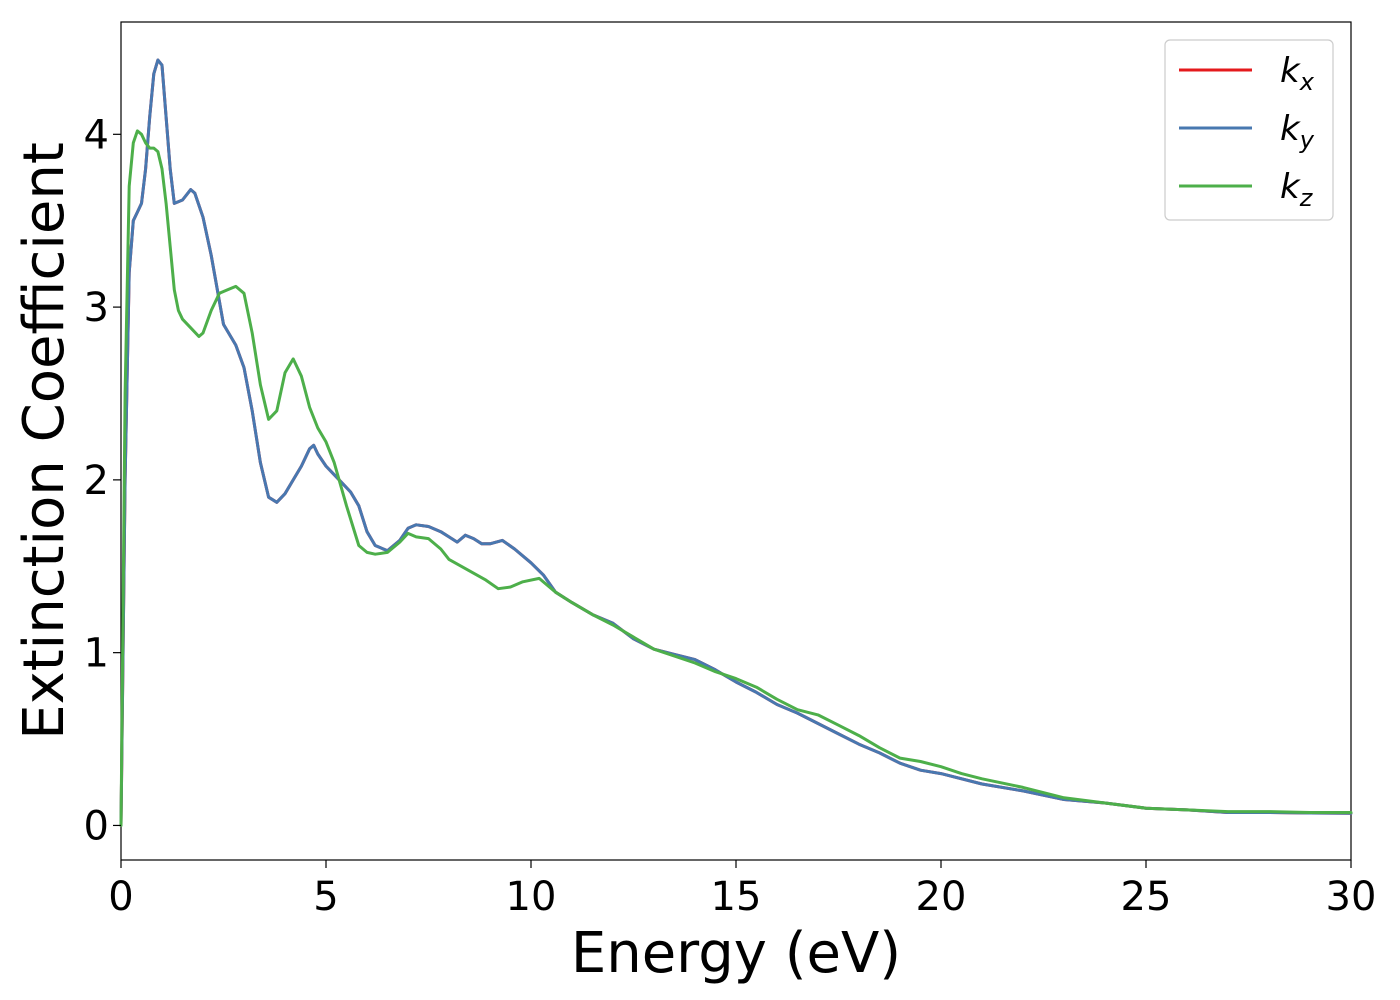 The width and height of the screenshot is (1400, 1000). I want to click on x-tick-label: 25, so click(1146, 897).